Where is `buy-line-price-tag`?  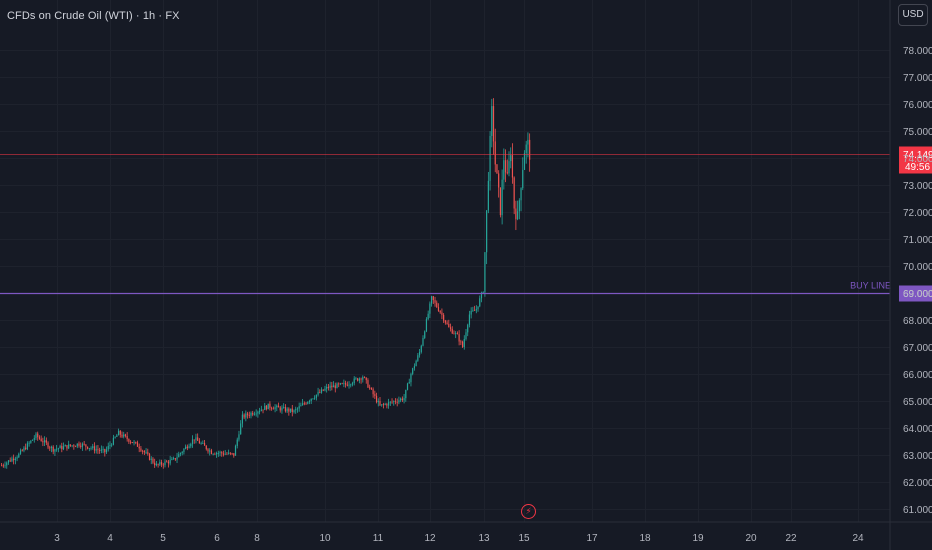
buy-line-price-tag is located at coordinates (915, 293).